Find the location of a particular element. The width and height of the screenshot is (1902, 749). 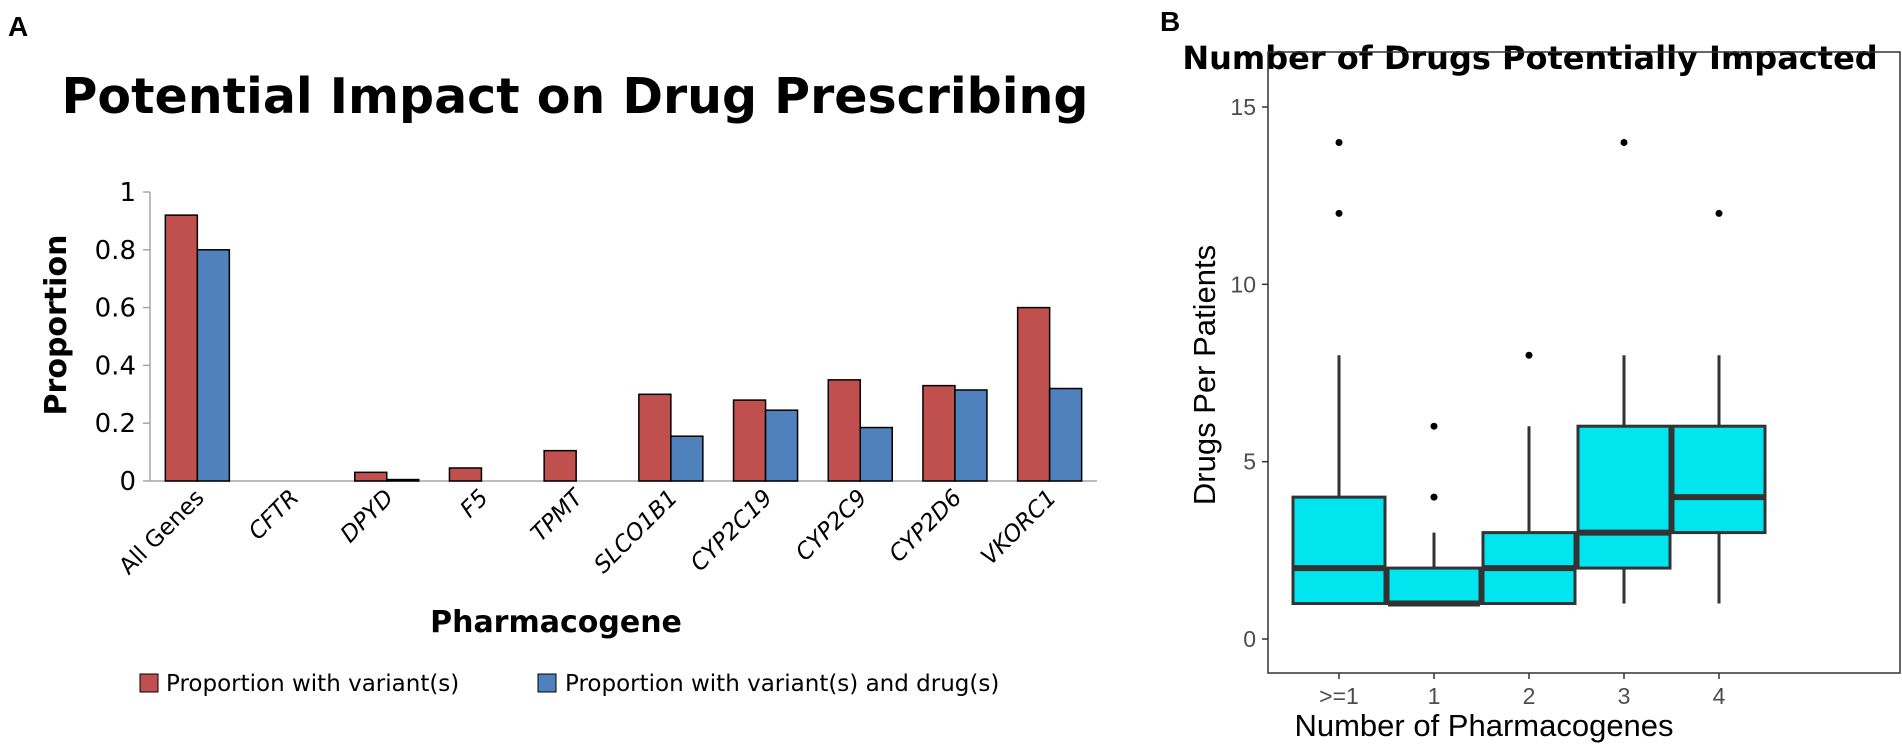

chart-a-y-tick-label: 0.2 is located at coordinates (115, 424).